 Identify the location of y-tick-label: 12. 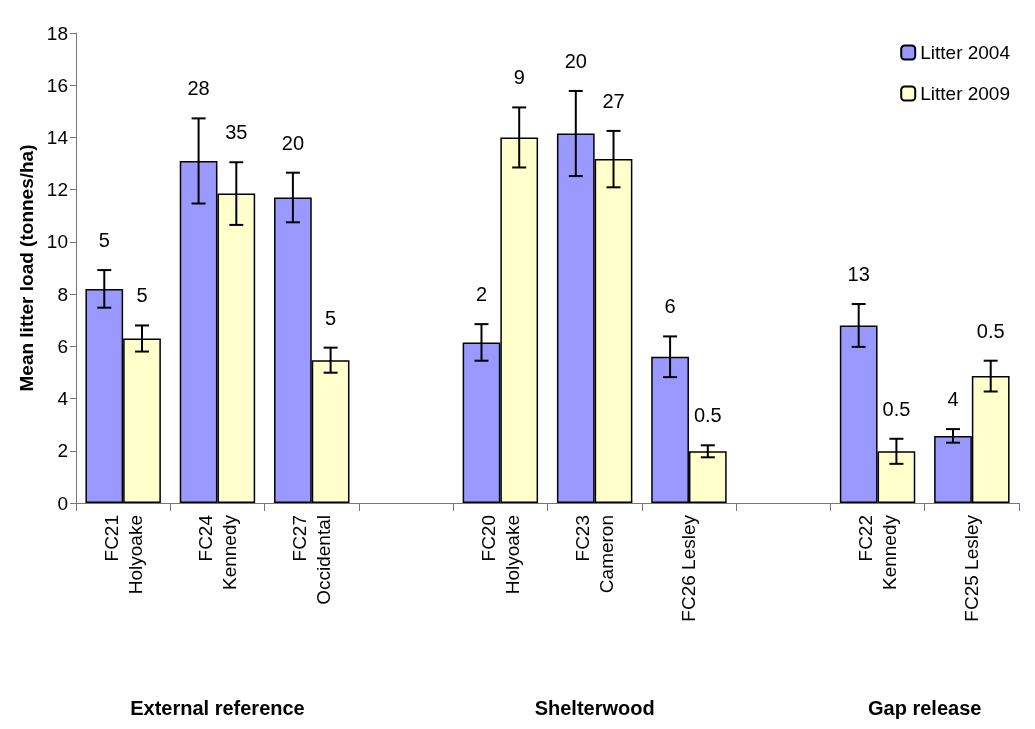
(57, 190).